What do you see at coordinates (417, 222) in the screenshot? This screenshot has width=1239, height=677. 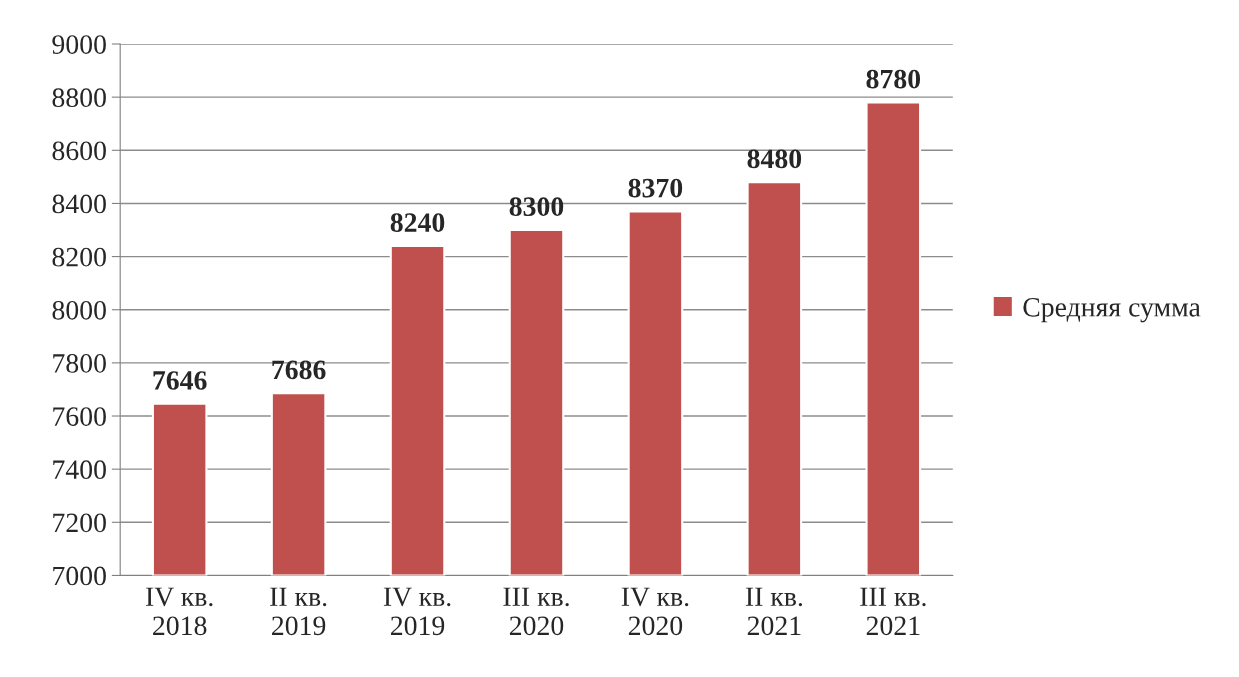 I see `data-label: 8240` at bounding box center [417, 222].